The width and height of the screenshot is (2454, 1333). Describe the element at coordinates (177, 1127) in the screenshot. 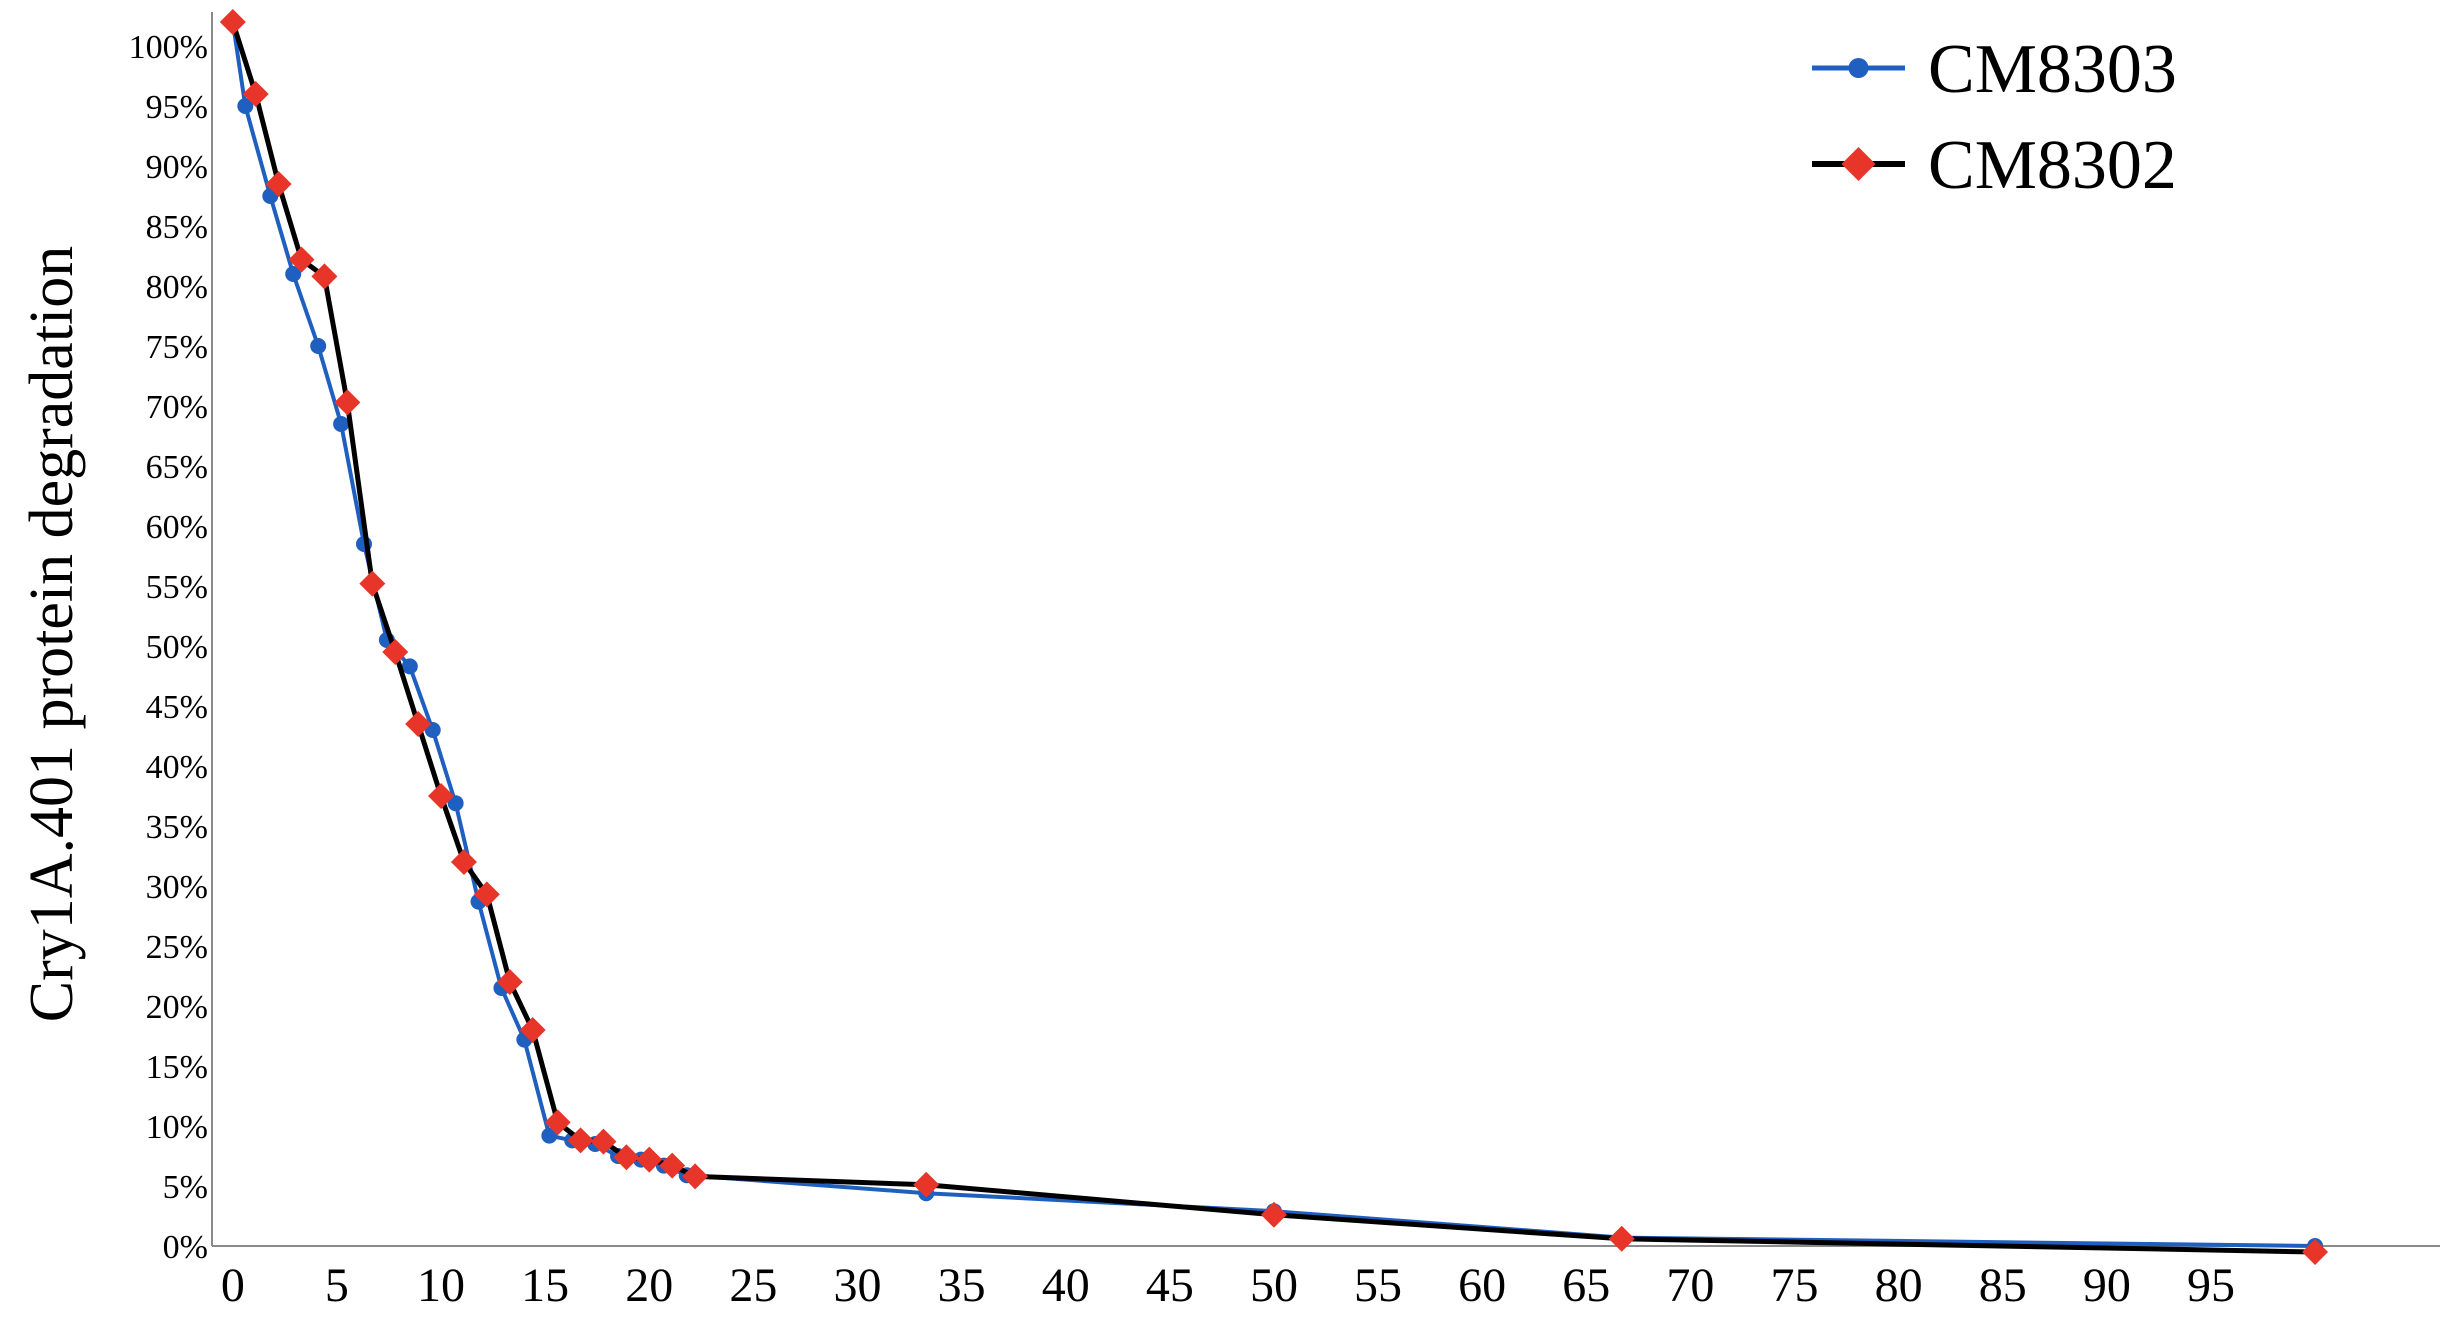

I see `y-tick-label: 10%` at that location.